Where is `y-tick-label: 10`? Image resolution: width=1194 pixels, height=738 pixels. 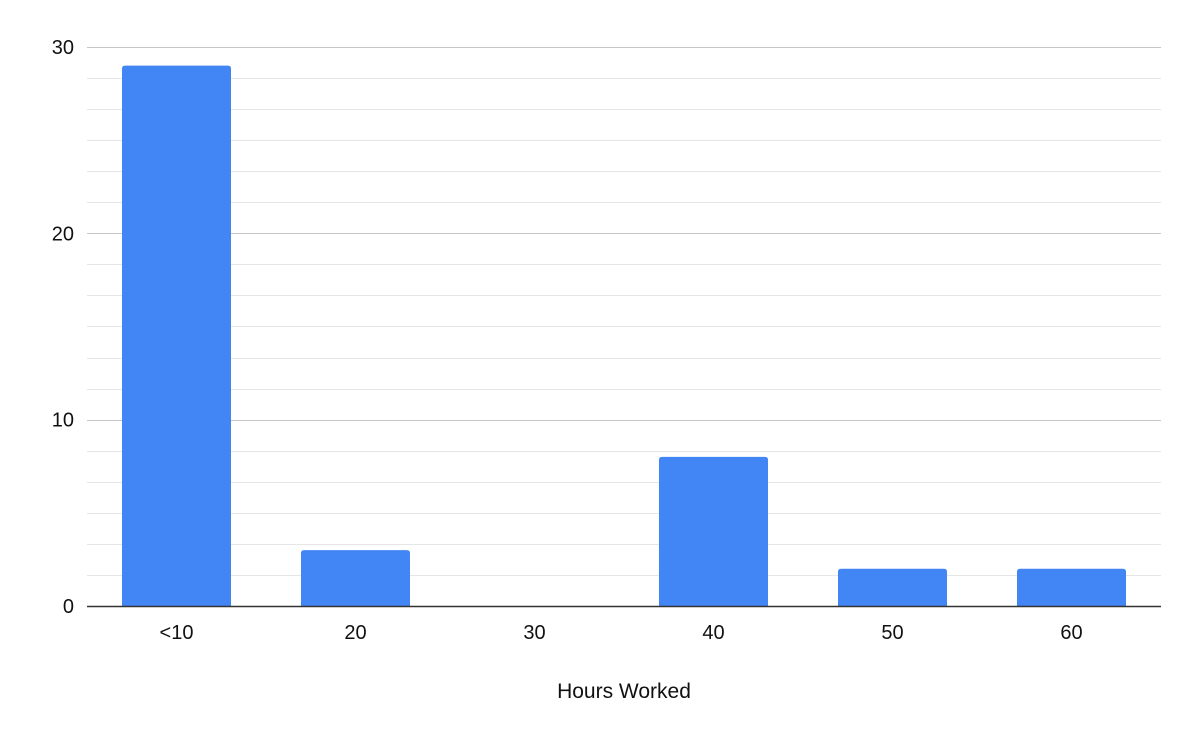 y-tick-label: 10 is located at coordinates (63, 421).